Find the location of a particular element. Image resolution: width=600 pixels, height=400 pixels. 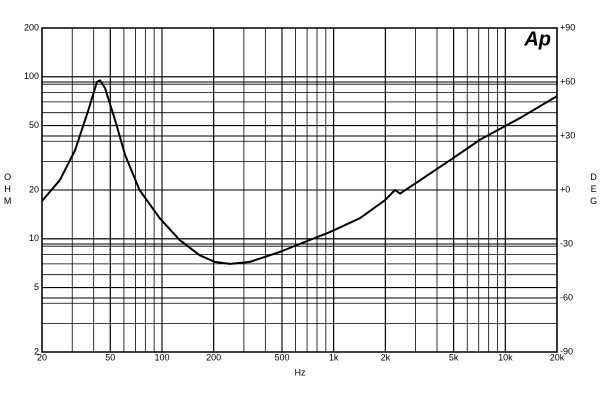

y-tick-label: 20 is located at coordinates (34, 189).